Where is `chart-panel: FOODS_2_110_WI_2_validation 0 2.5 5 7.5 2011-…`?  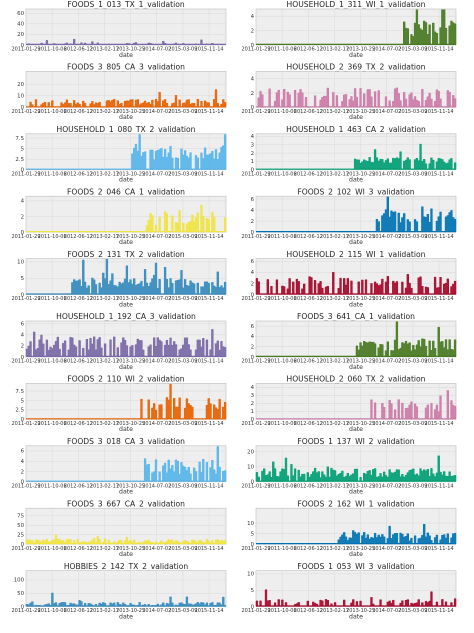
chart-panel: FOODS_2_110_WI_2_validation 0 2.5 5 7.5 2011-… is located at coordinates (119, 404).